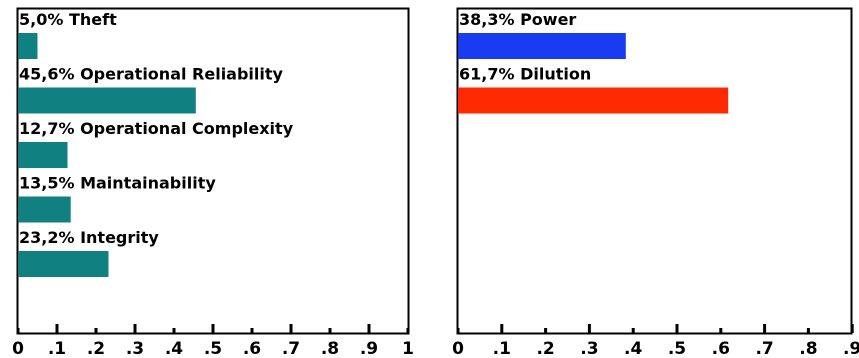  I want to click on left-bar-label: 13,5% Maintainability, so click(117, 183).